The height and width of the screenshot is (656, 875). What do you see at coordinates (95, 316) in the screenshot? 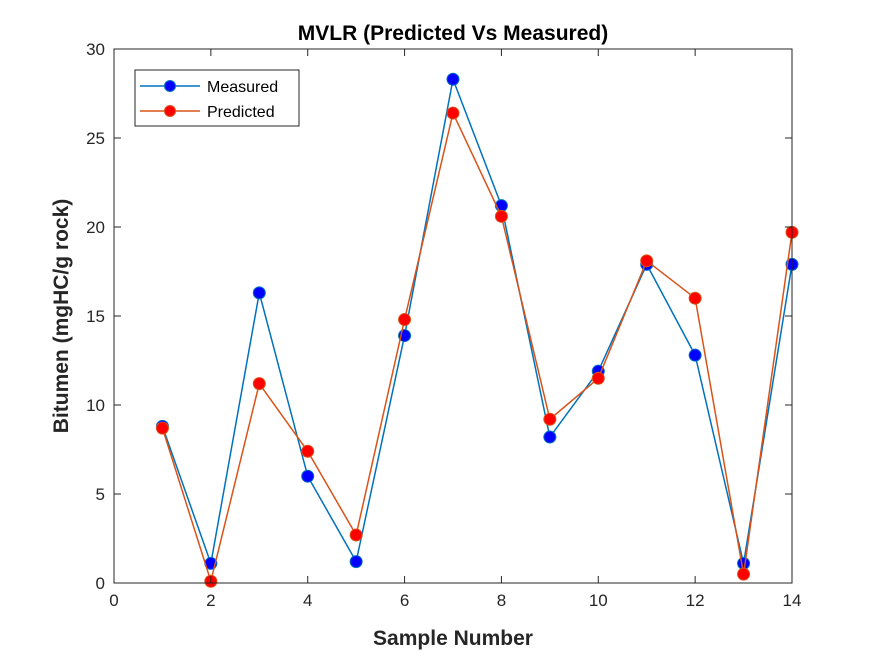
I see `y-tick-label: 15` at bounding box center [95, 316].